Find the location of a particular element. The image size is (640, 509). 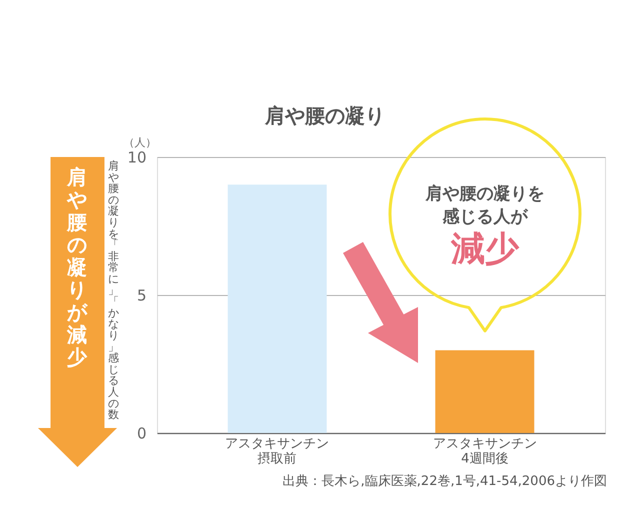

annotation: 減少 is located at coordinates (485, 249).